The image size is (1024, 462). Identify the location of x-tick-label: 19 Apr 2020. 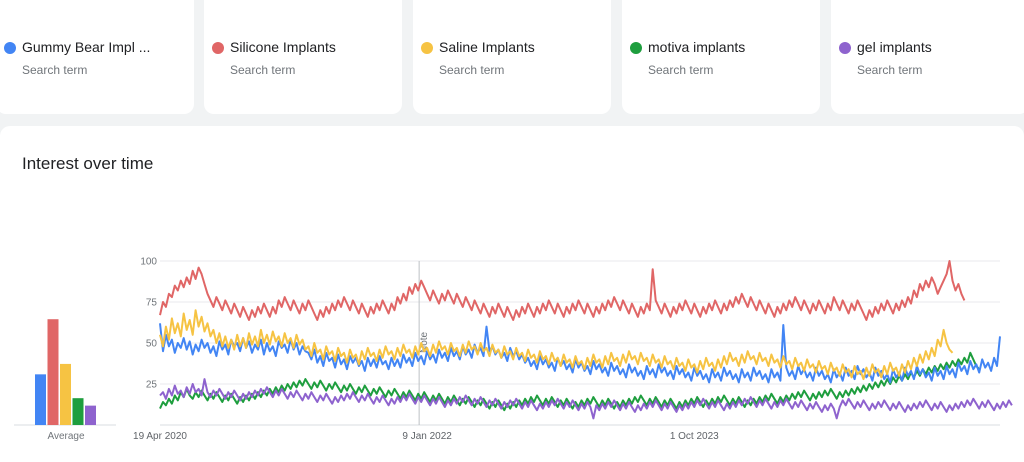
(160, 436).